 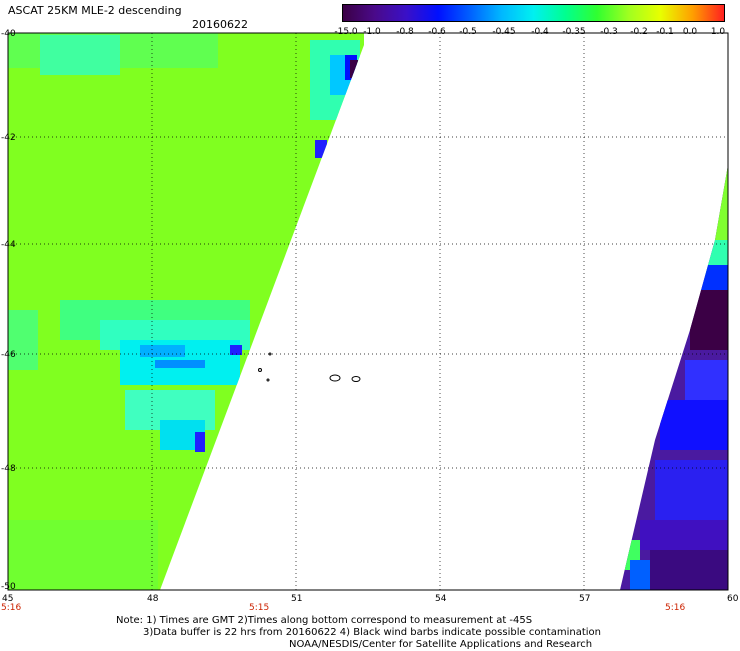 What do you see at coordinates (584, 599) in the screenshot?
I see `lon-label: 57` at bounding box center [584, 599].